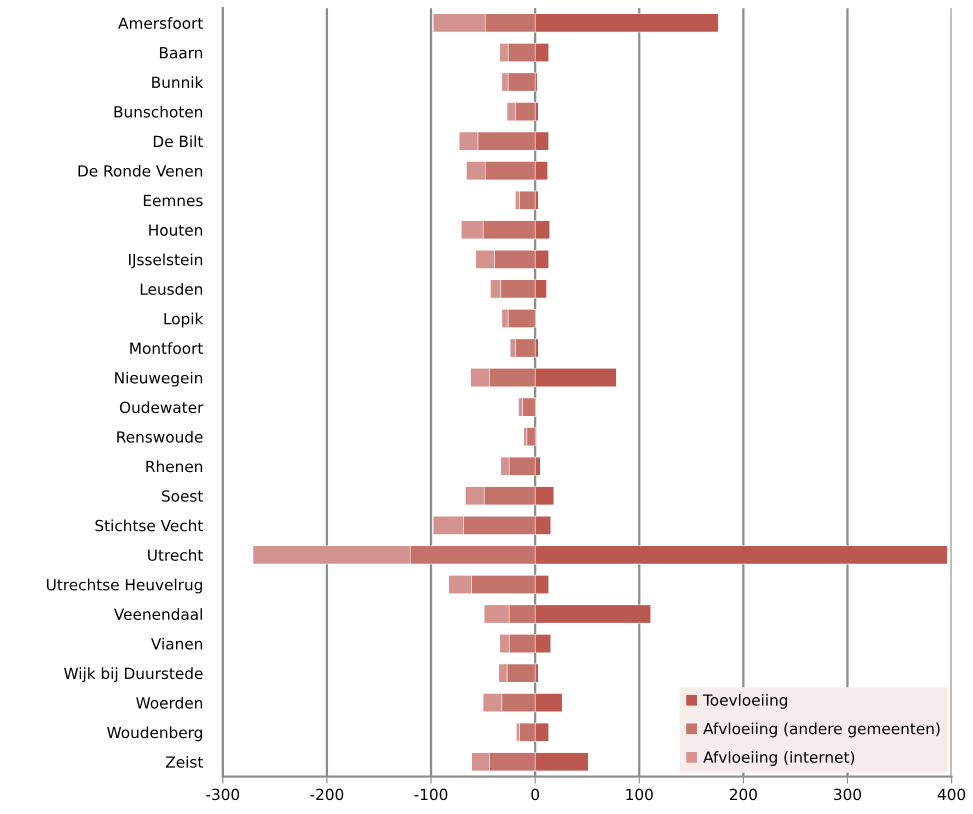  What do you see at coordinates (154, 734) in the screenshot?
I see `y-tick-label: Woudenberg` at bounding box center [154, 734].